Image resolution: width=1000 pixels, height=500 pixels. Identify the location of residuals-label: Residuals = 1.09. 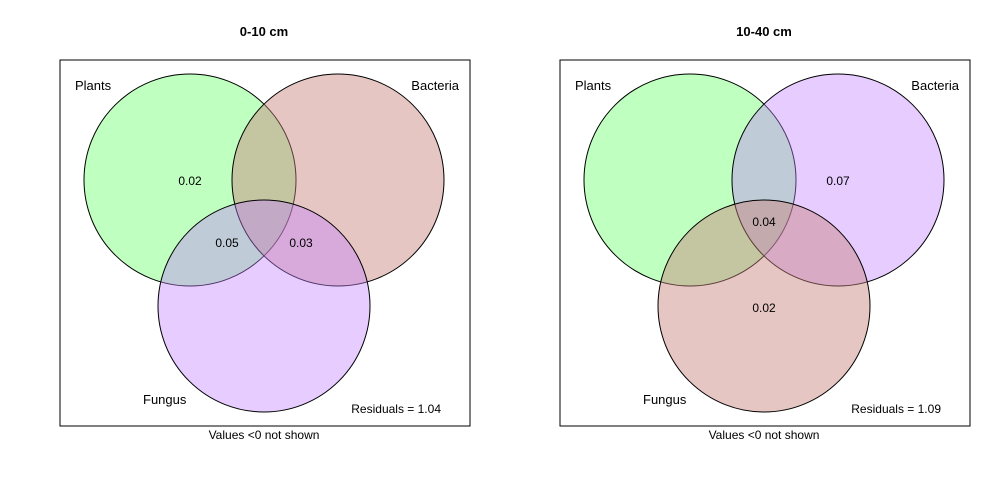
(896, 409).